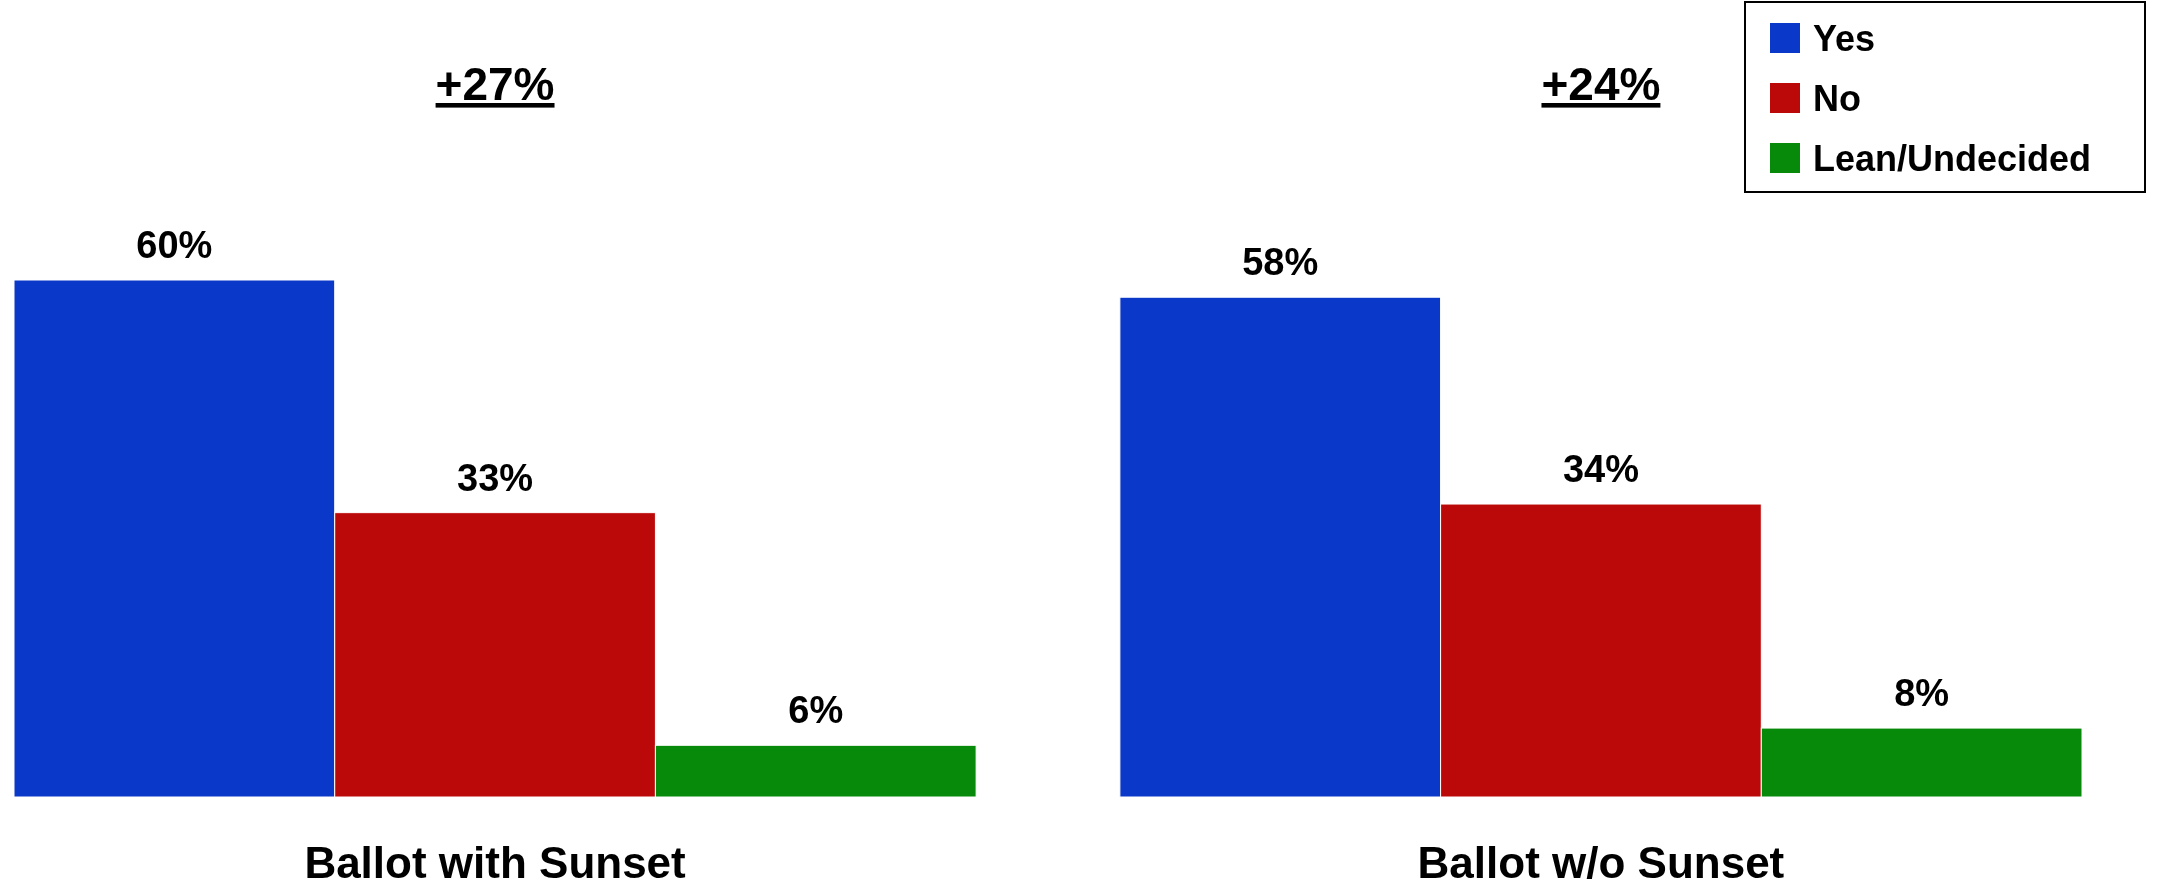 The image size is (2164, 889). Describe the element at coordinates (1600, 469) in the screenshot. I see `data-label: 34%` at that location.